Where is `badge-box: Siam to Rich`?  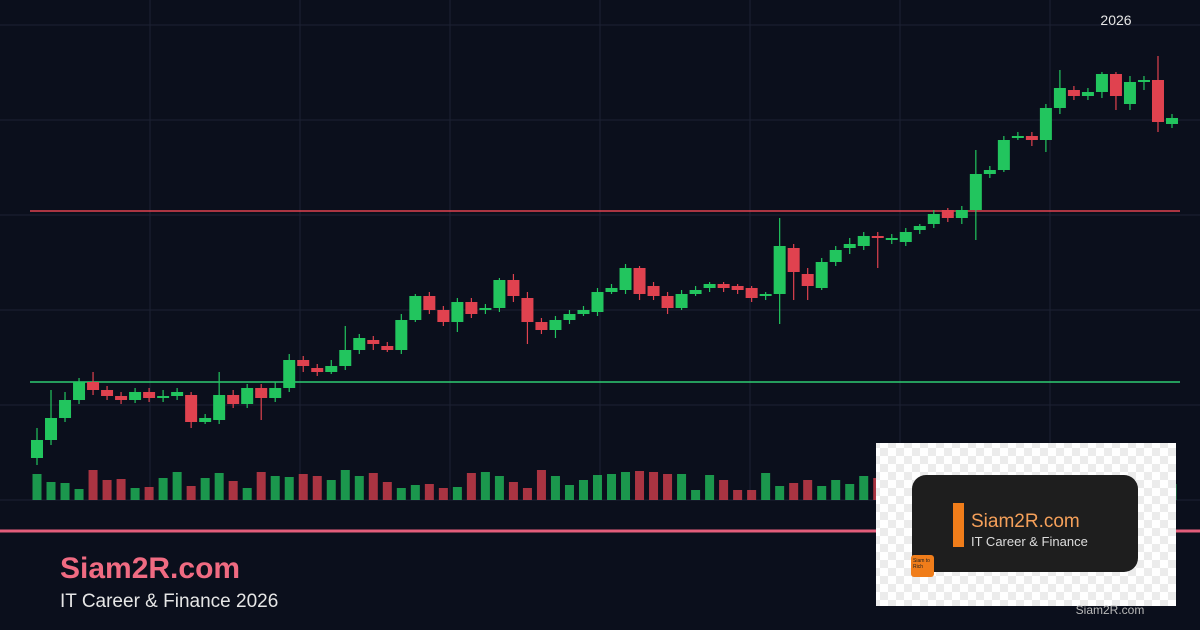 badge-box: Siam to Rich is located at coordinates (921, 564).